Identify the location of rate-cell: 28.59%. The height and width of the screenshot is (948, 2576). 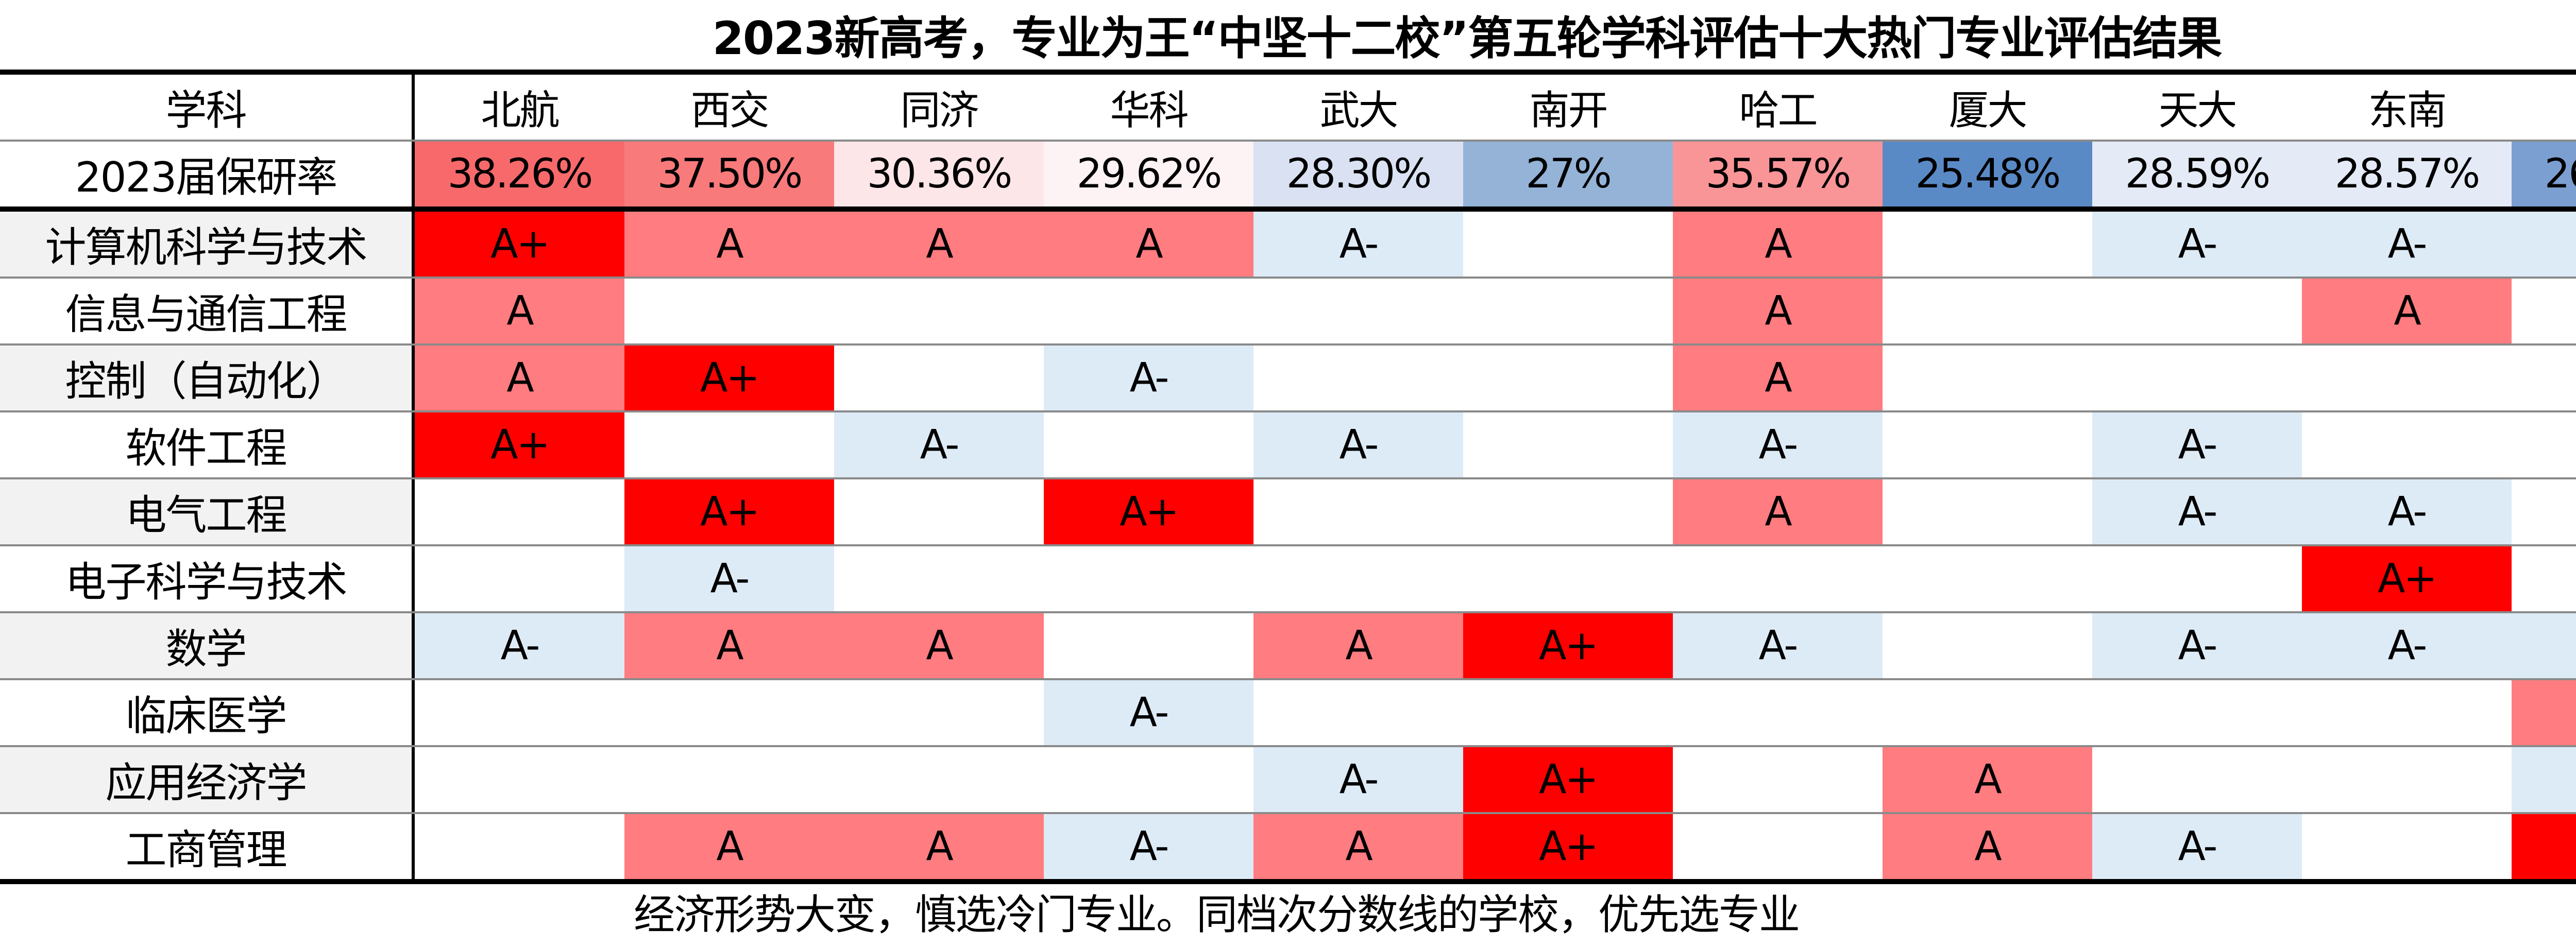
(2197, 174).